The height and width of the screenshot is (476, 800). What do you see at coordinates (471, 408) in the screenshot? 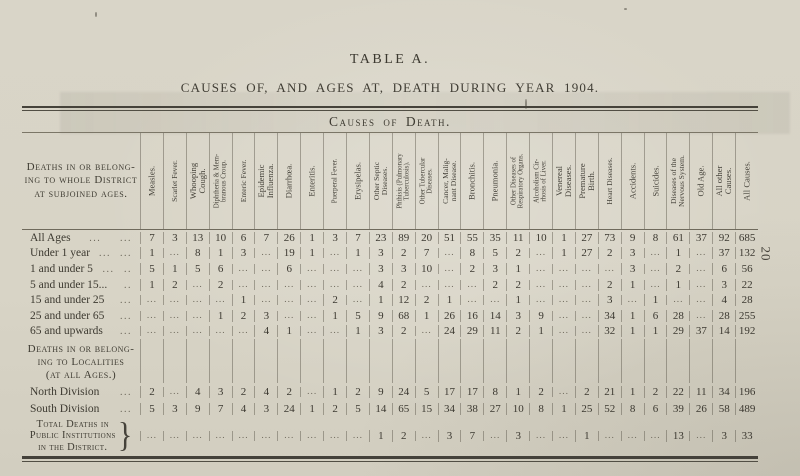
I see `value-cell: 38` at bounding box center [471, 408].